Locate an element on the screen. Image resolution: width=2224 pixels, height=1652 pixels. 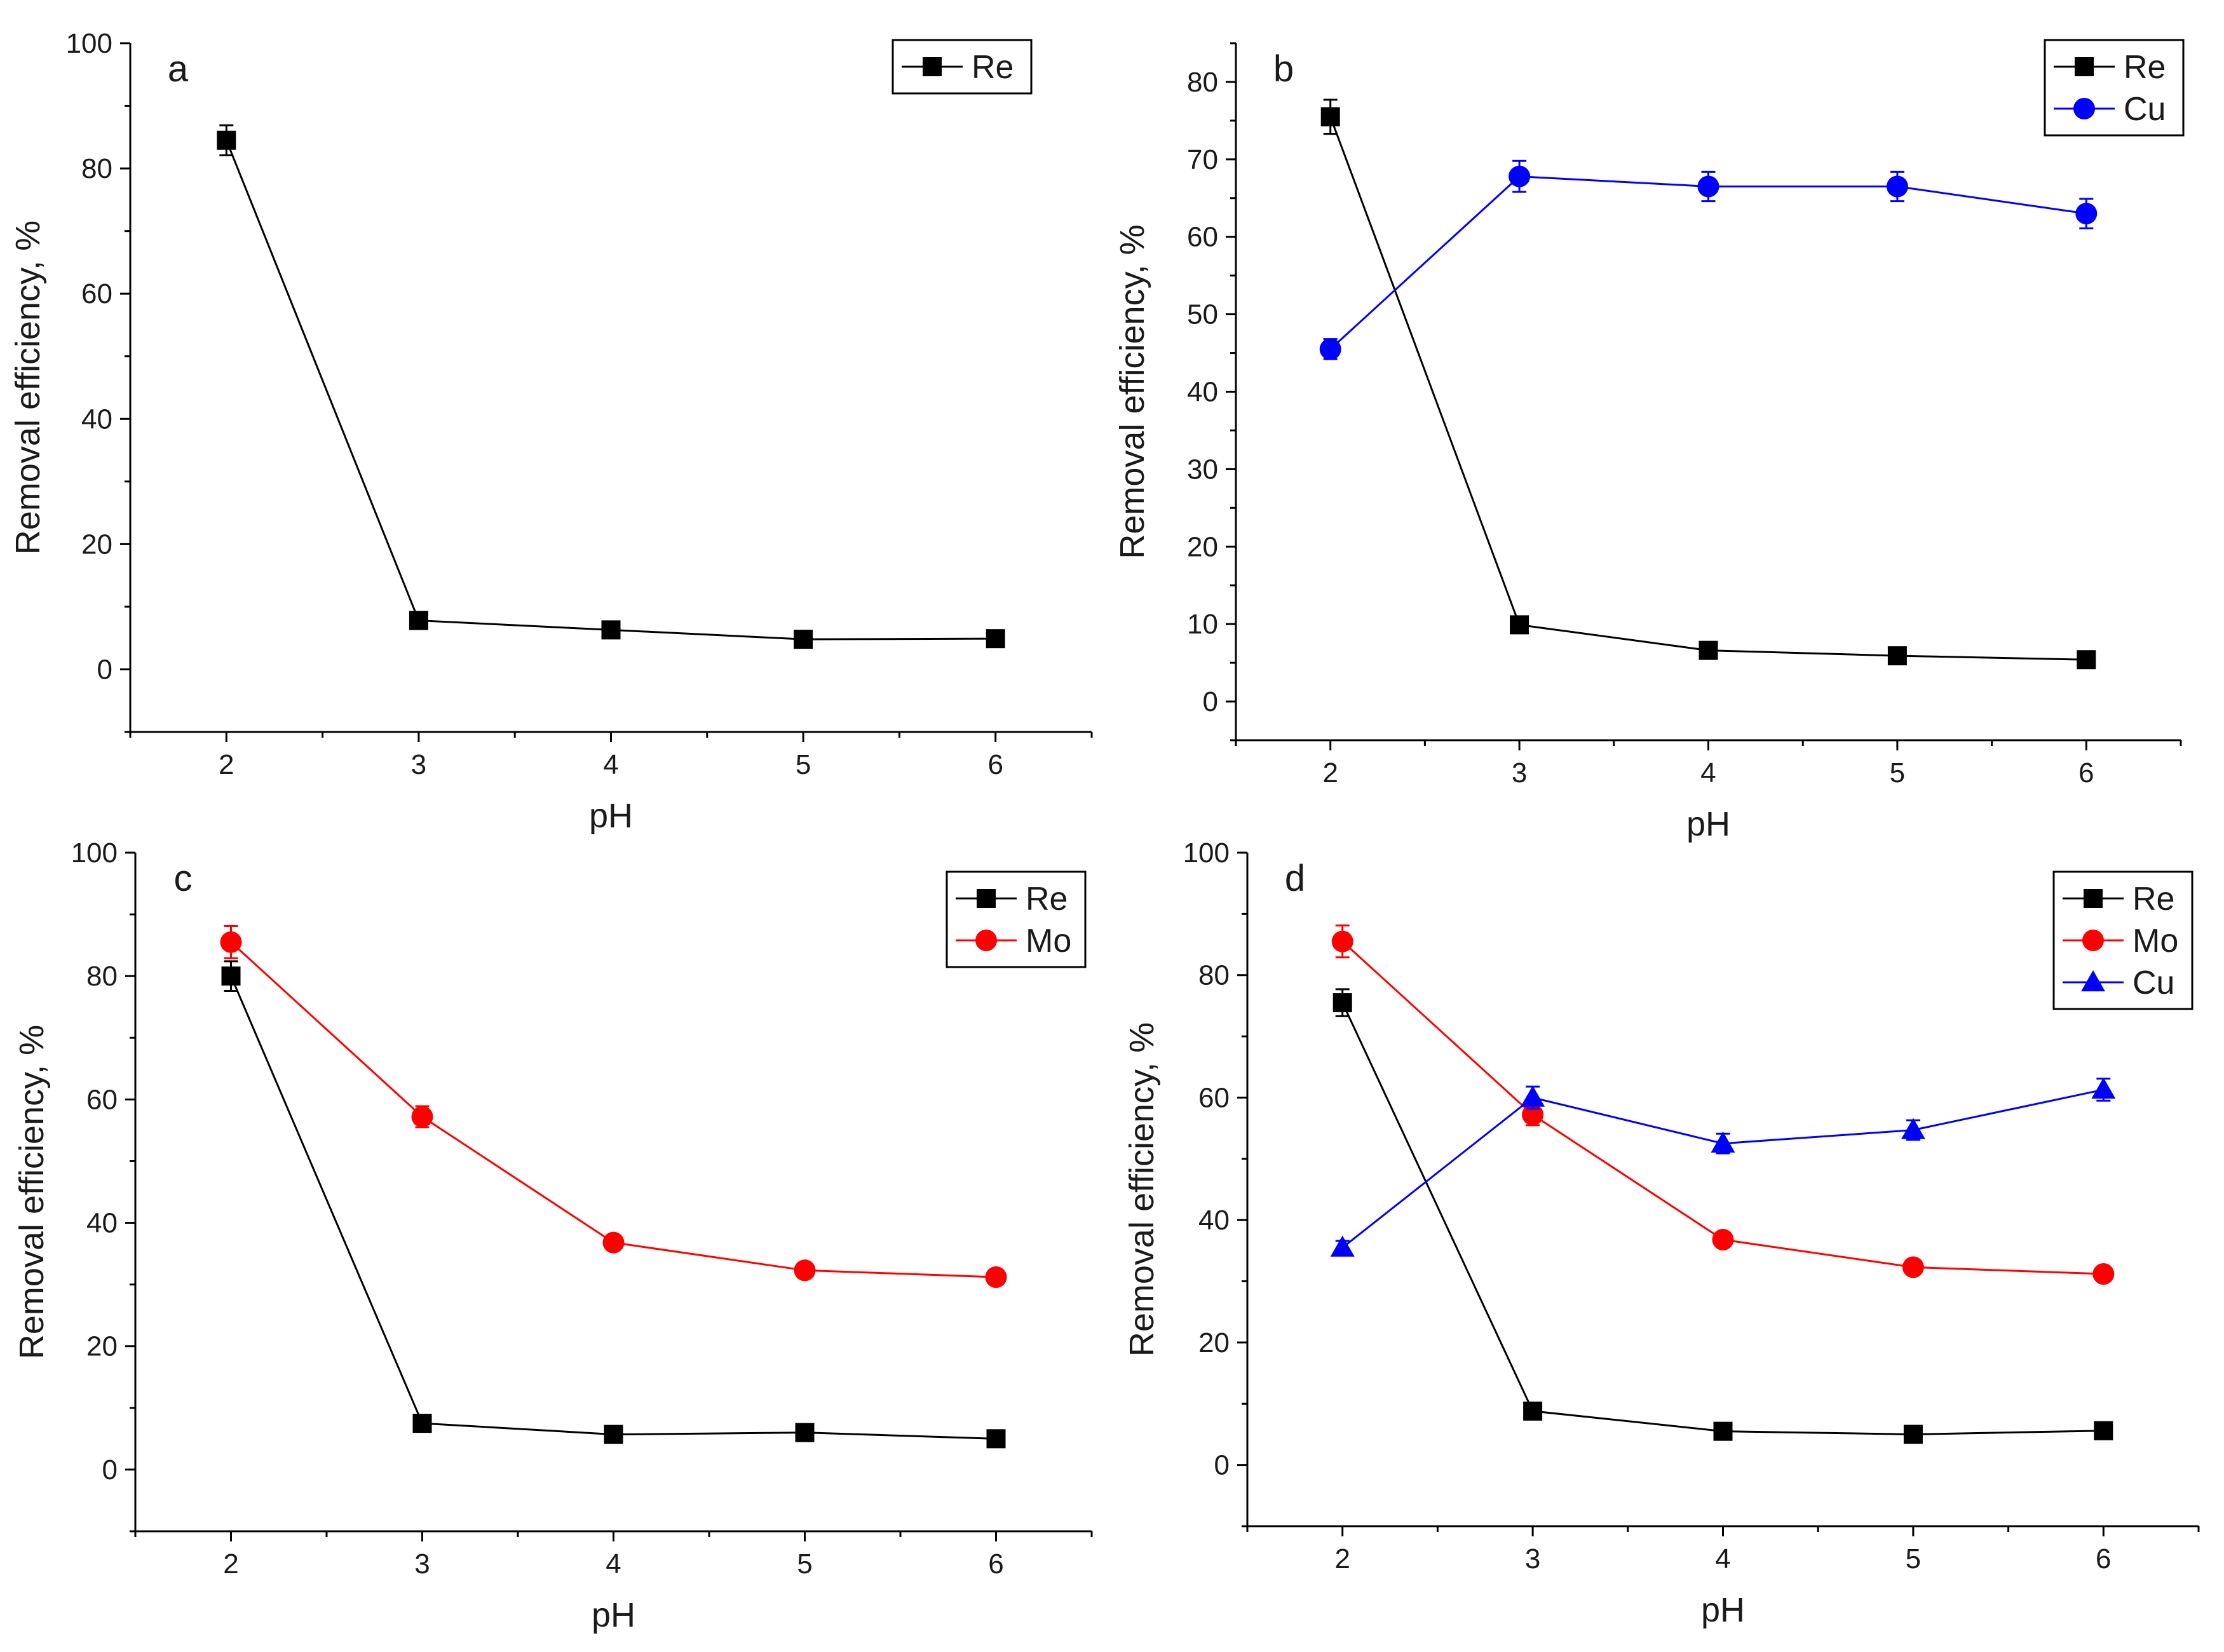
legend: Re is located at coordinates (963, 67).